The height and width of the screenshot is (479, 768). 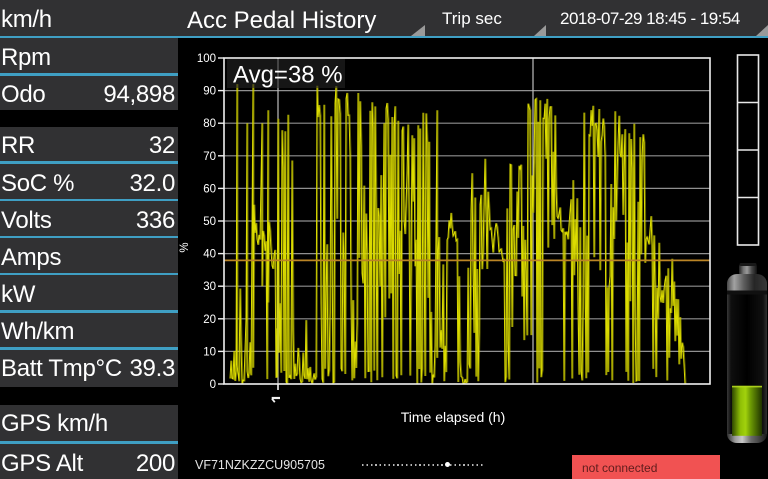 What do you see at coordinates (213, 385) in the screenshot?
I see `svg-text: 0` at bounding box center [213, 385].